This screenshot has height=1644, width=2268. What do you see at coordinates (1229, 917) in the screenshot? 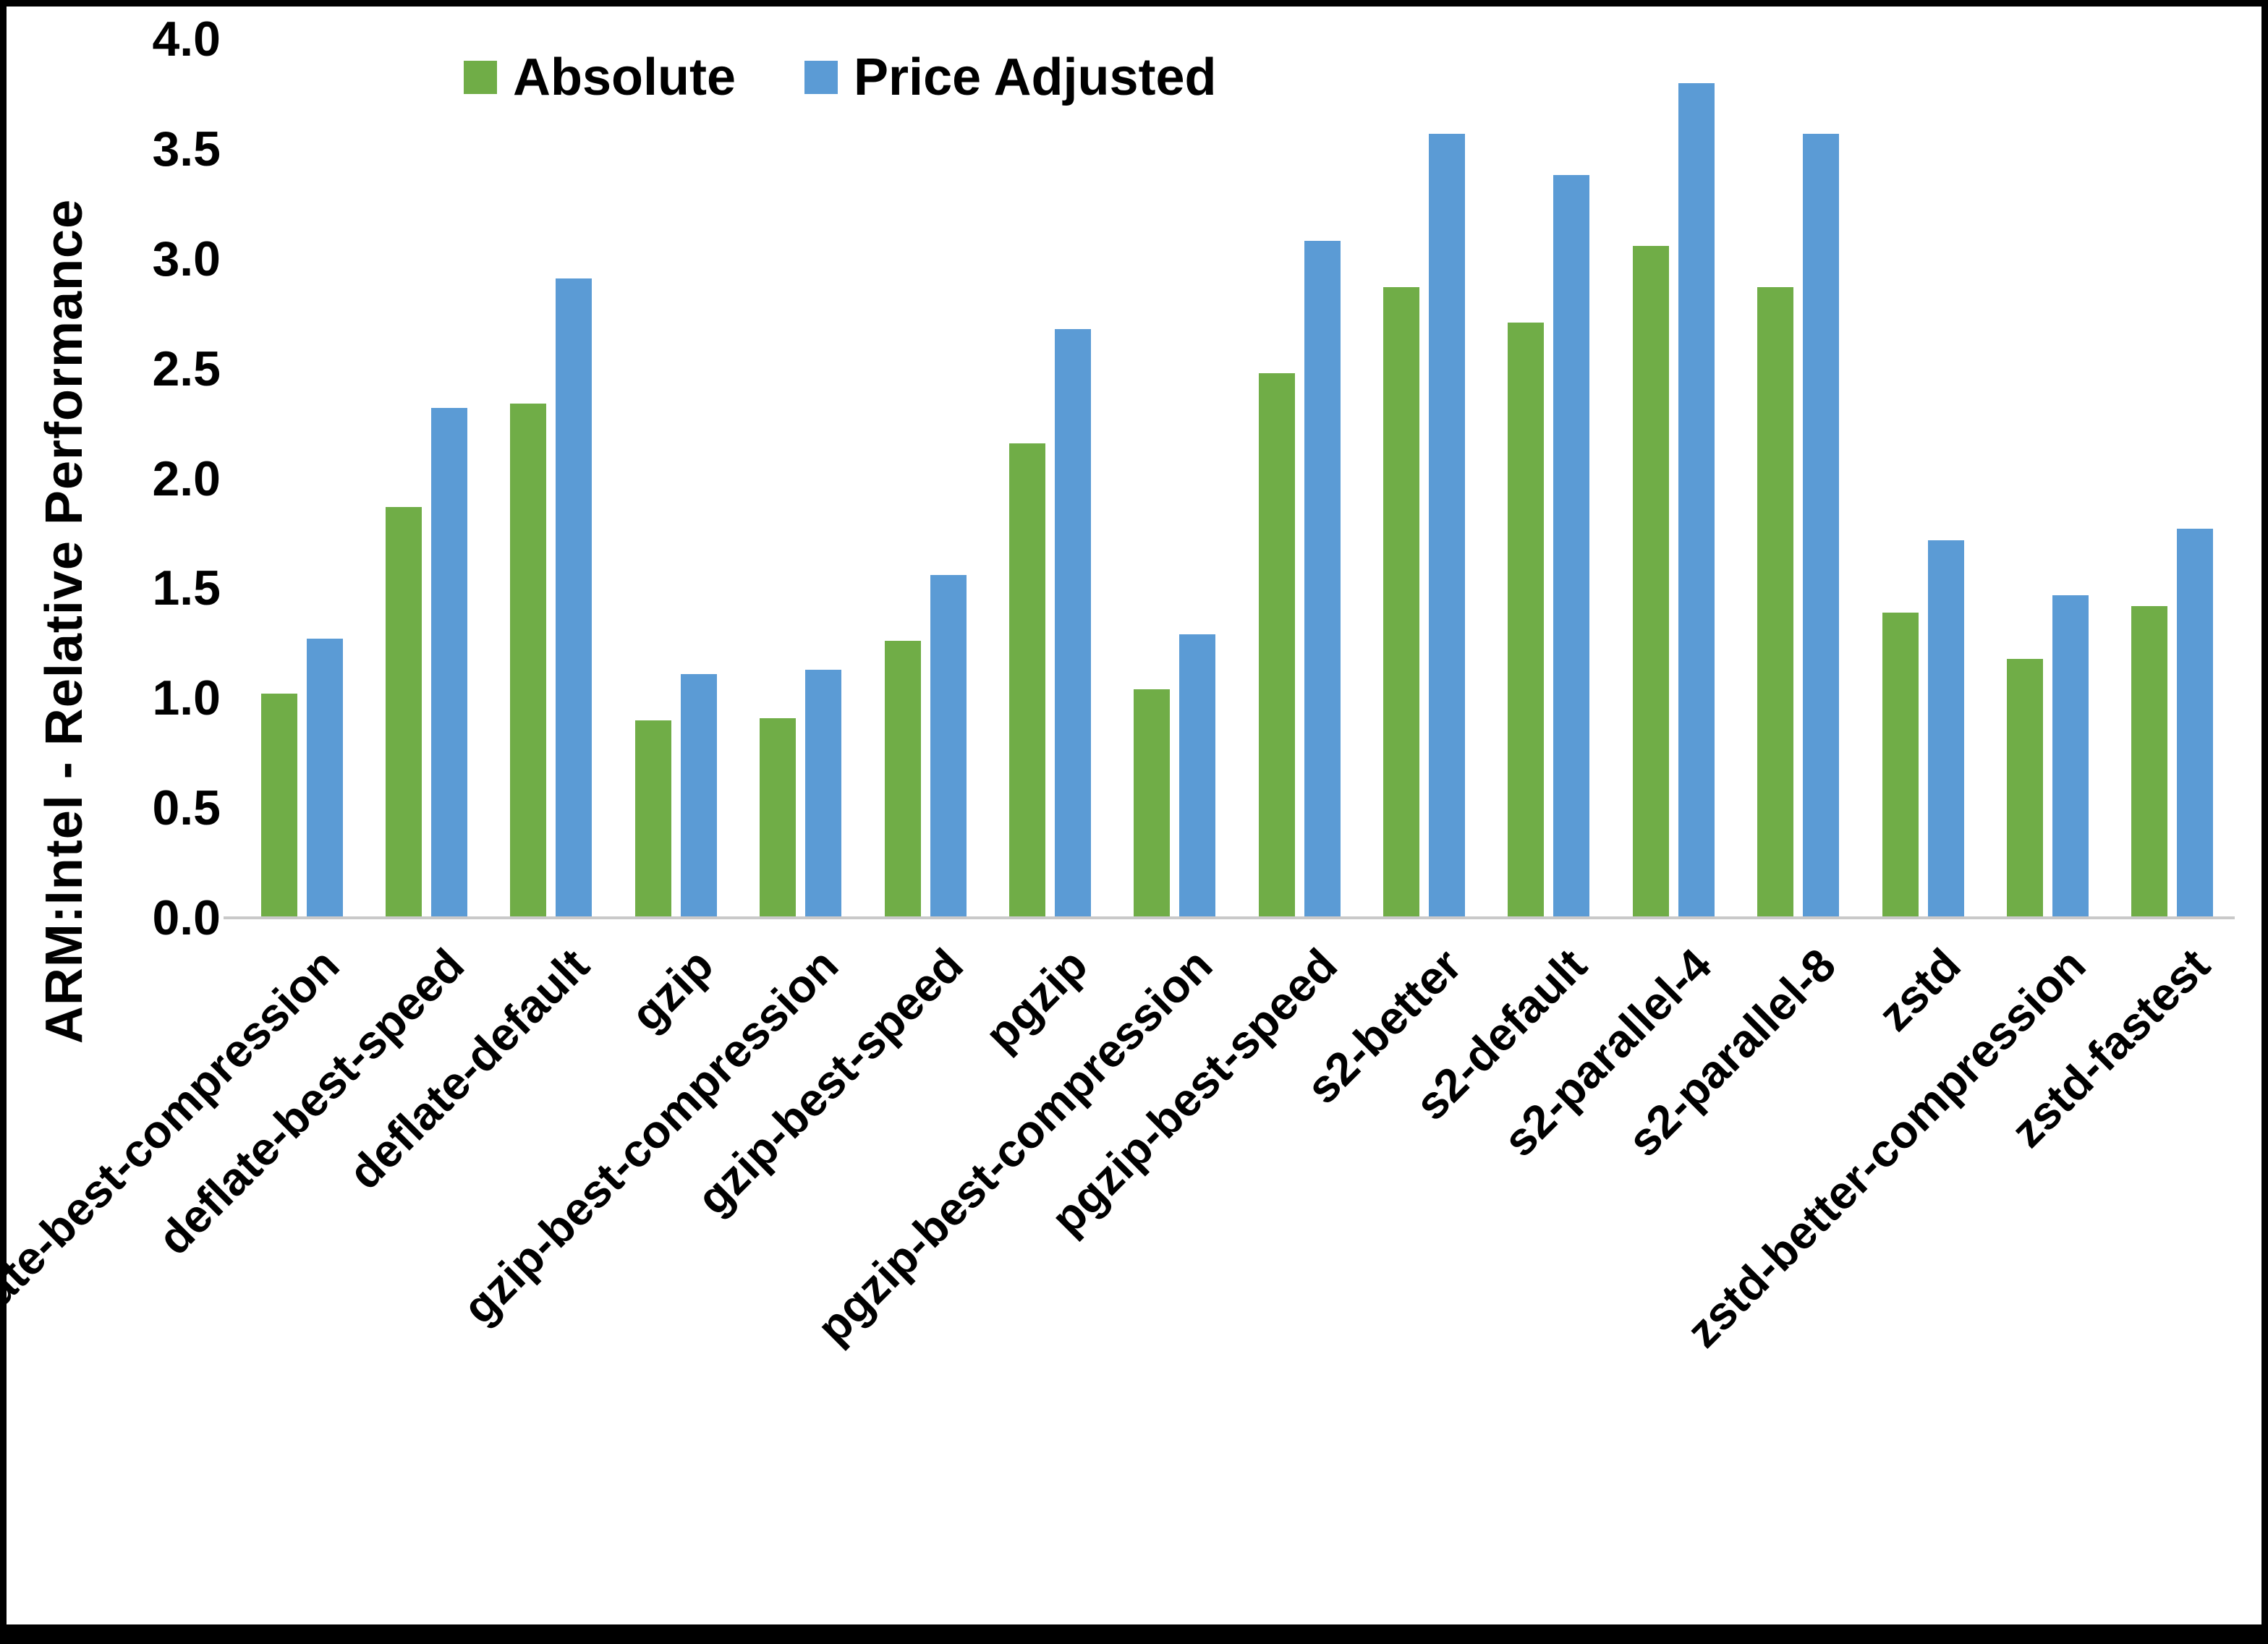
I see `x-axis-line` at bounding box center [1229, 917].